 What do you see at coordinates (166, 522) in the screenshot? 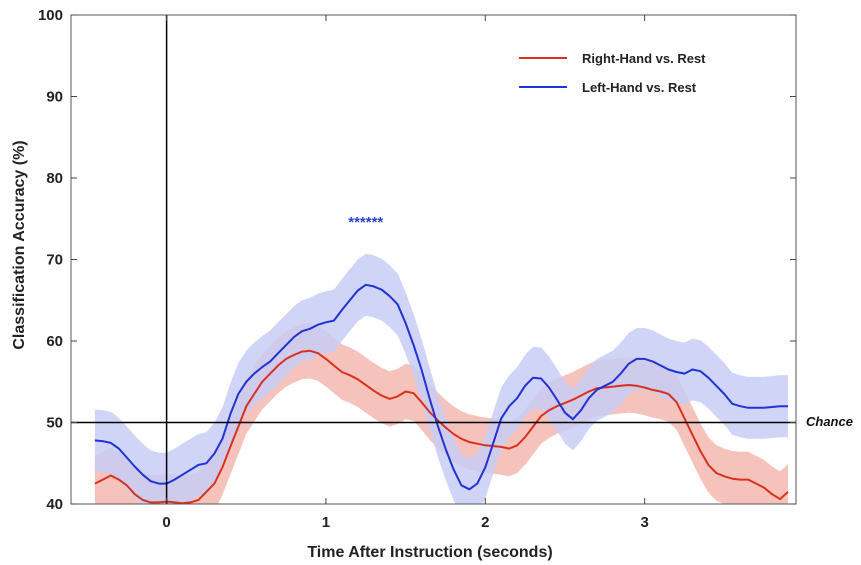
I see `x-tick-label: 0` at bounding box center [166, 522].